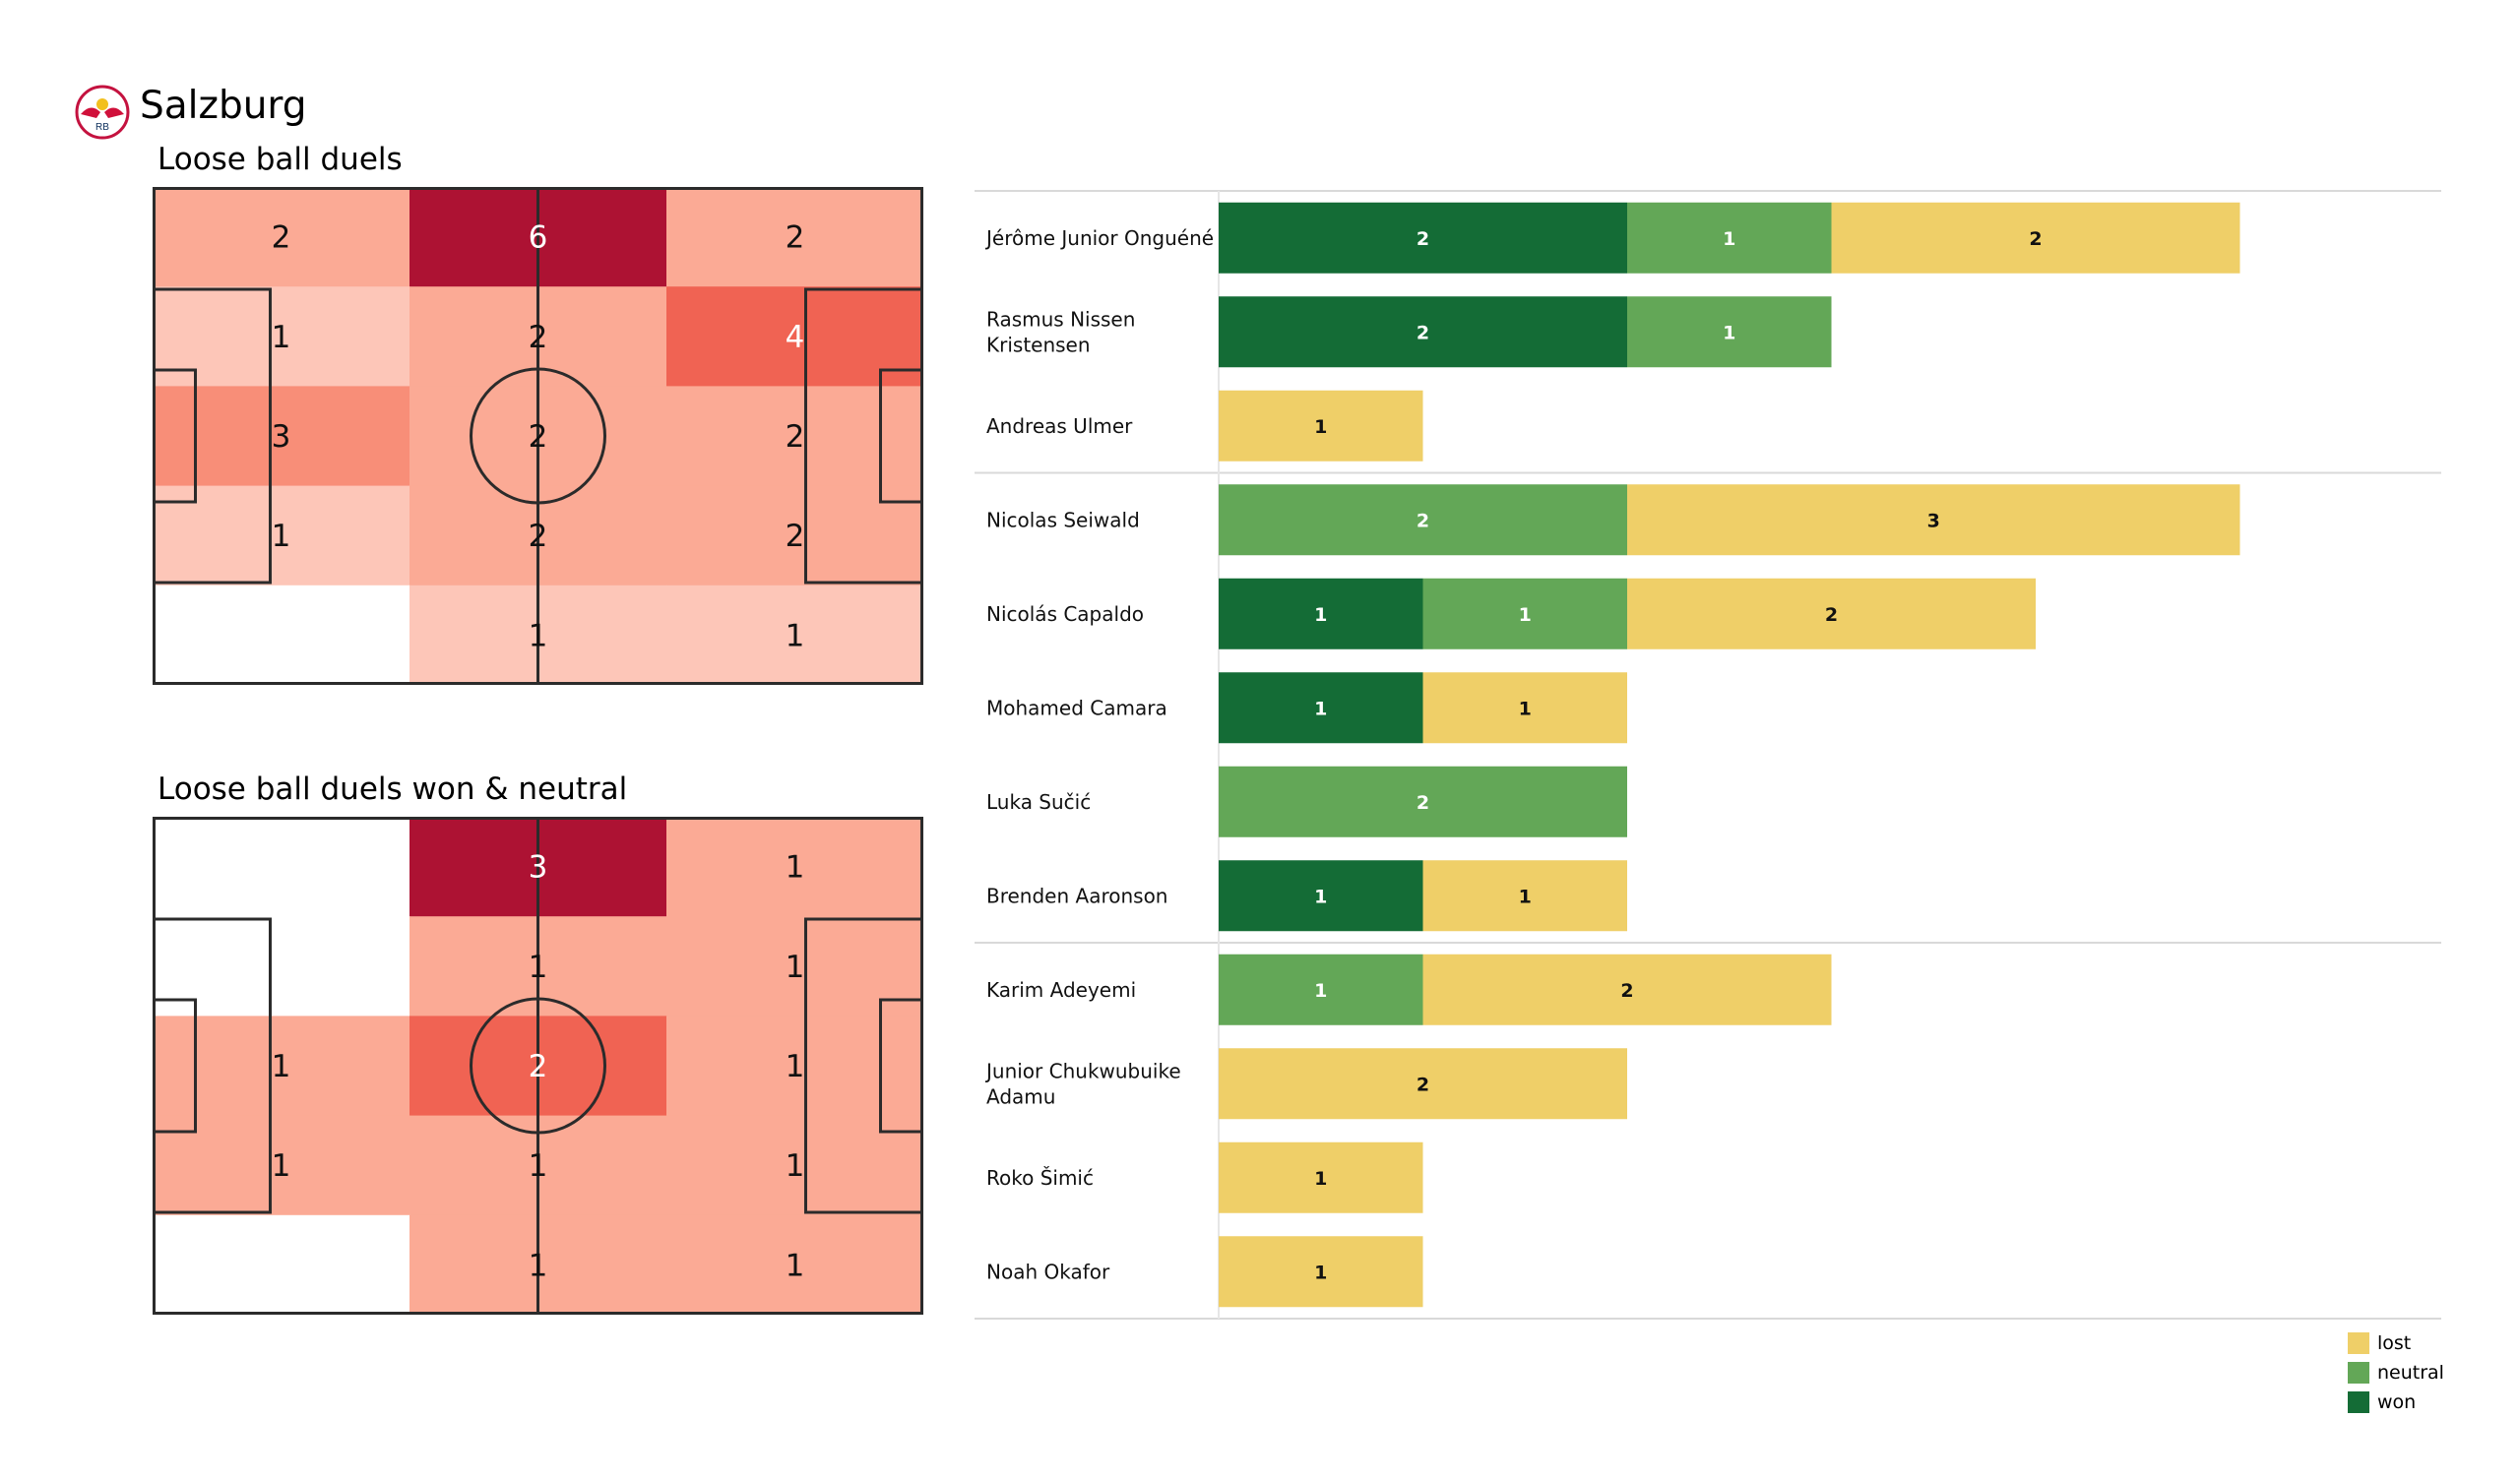  What do you see at coordinates (2358, 1343) in the screenshot?
I see `legend-swatch-lost` at bounding box center [2358, 1343].